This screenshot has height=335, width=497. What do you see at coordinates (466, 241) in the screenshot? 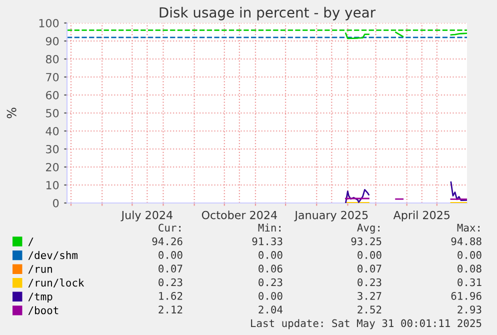
I see `text: 94.88` at bounding box center [466, 241].